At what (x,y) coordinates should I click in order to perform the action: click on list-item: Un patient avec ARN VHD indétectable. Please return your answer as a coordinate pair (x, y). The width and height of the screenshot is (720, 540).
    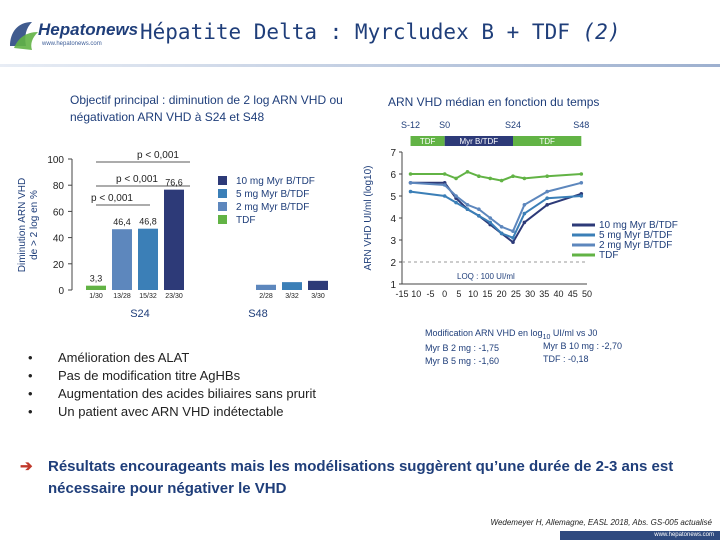
    Looking at the image, I should click on (172, 412).